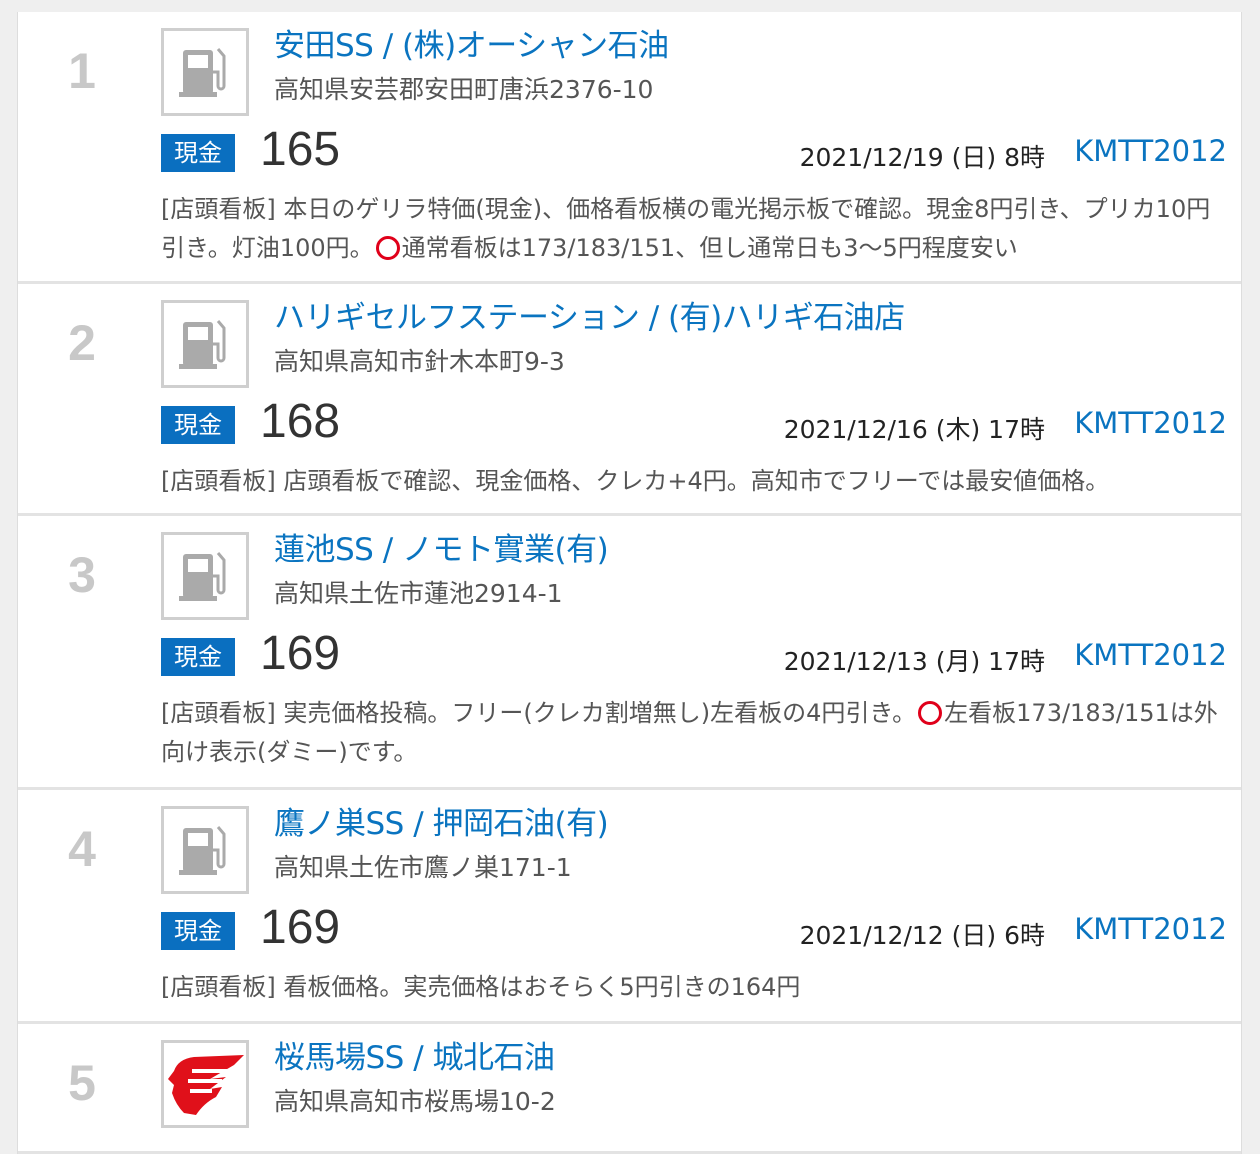 The image size is (1260, 1154). Describe the element at coordinates (82, 71) in the screenshot. I see `rank-number: 1` at that location.